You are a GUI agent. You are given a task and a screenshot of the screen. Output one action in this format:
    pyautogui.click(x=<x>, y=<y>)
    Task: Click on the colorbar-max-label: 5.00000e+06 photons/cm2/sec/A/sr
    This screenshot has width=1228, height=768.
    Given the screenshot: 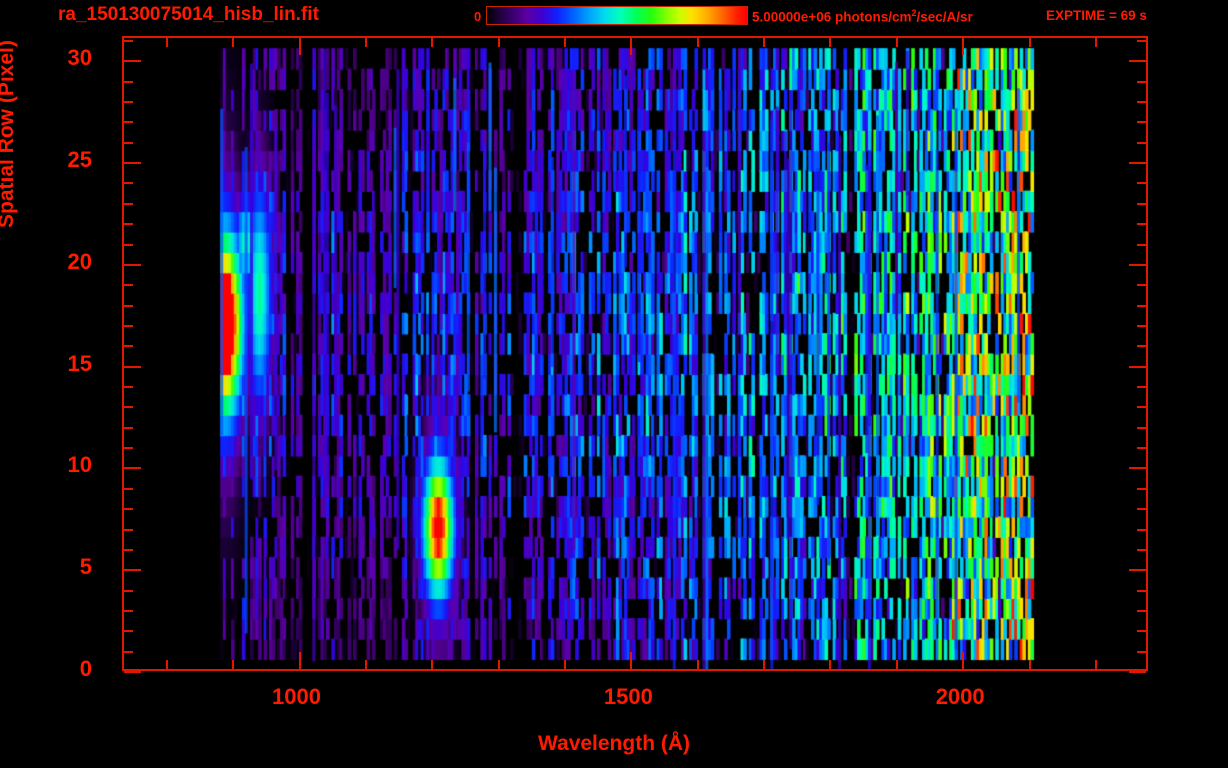 What is the action you would take?
    pyautogui.click(x=862, y=16)
    